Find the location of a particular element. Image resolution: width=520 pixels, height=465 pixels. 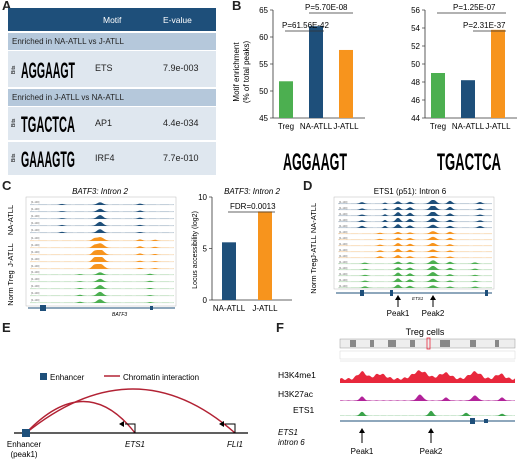

svg-text: Bits is located at coordinates (14, 157).